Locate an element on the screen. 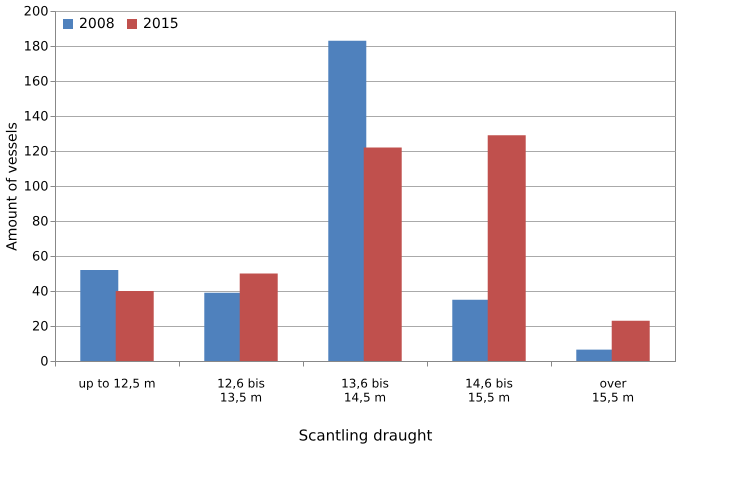  legend-label: 2008 is located at coordinates (97, 24).